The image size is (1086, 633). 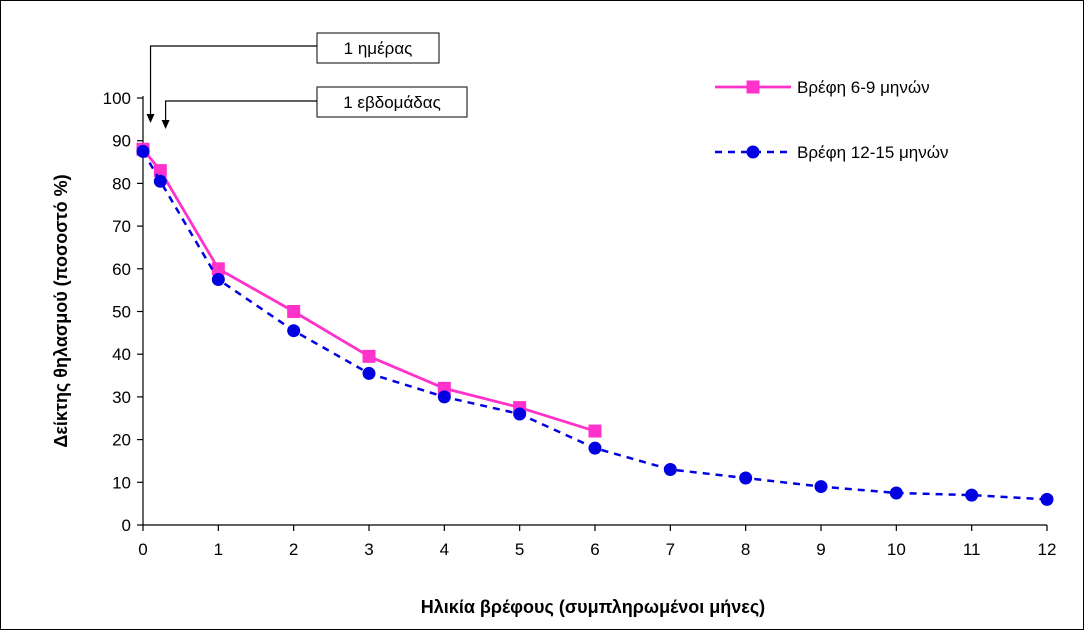 I want to click on callout-label: 1 εβδομάδας, so click(x=392, y=102).